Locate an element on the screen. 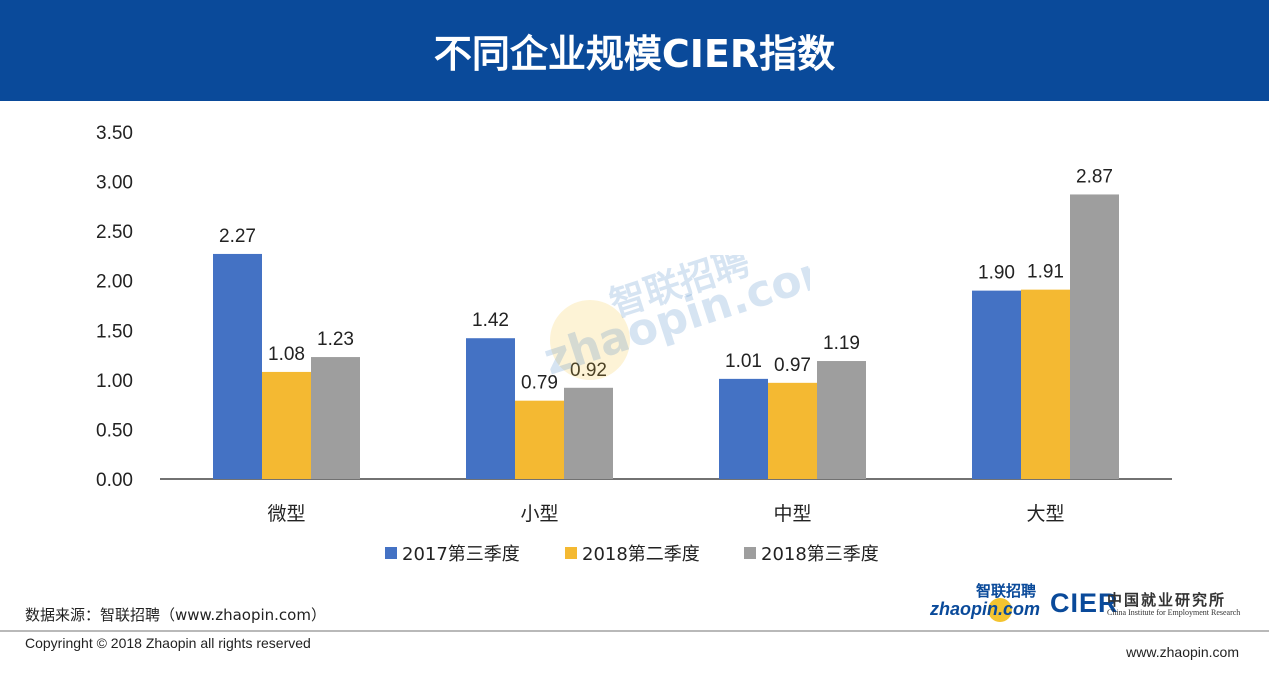  data-label: 1.08 is located at coordinates (286, 354).